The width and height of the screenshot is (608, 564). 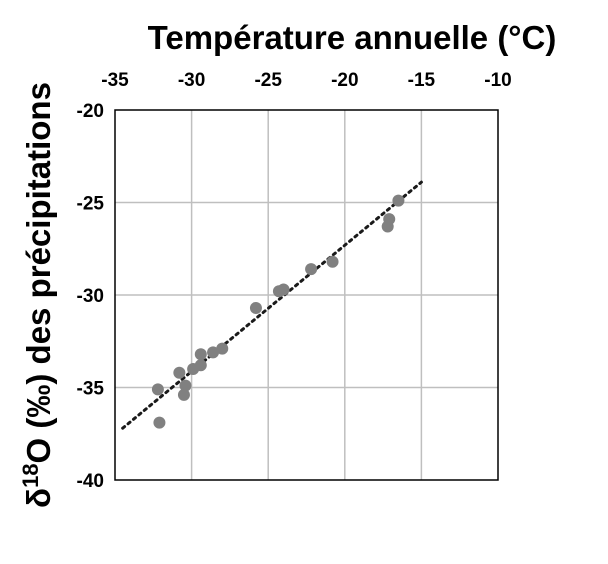 I want to click on y-tick-label: -40, so click(x=90, y=481).